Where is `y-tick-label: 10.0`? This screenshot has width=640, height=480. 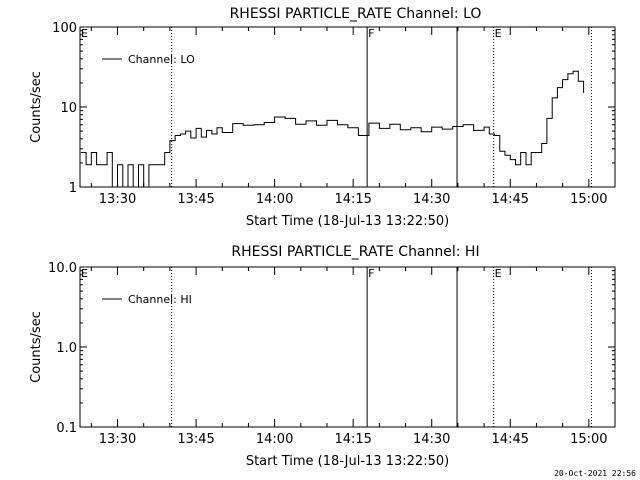 y-tick-label: 10.0 is located at coordinates (62, 268).